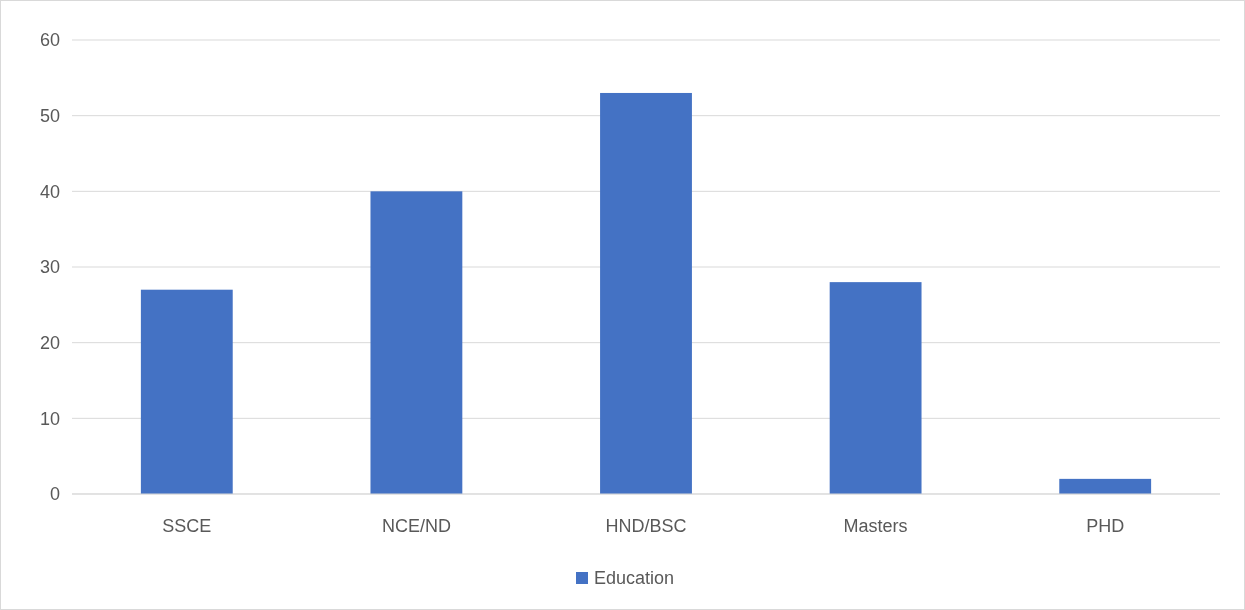 This screenshot has width=1245, height=610. Describe the element at coordinates (49, 418) in the screenshot. I see `y-tick-label: 10` at that location.